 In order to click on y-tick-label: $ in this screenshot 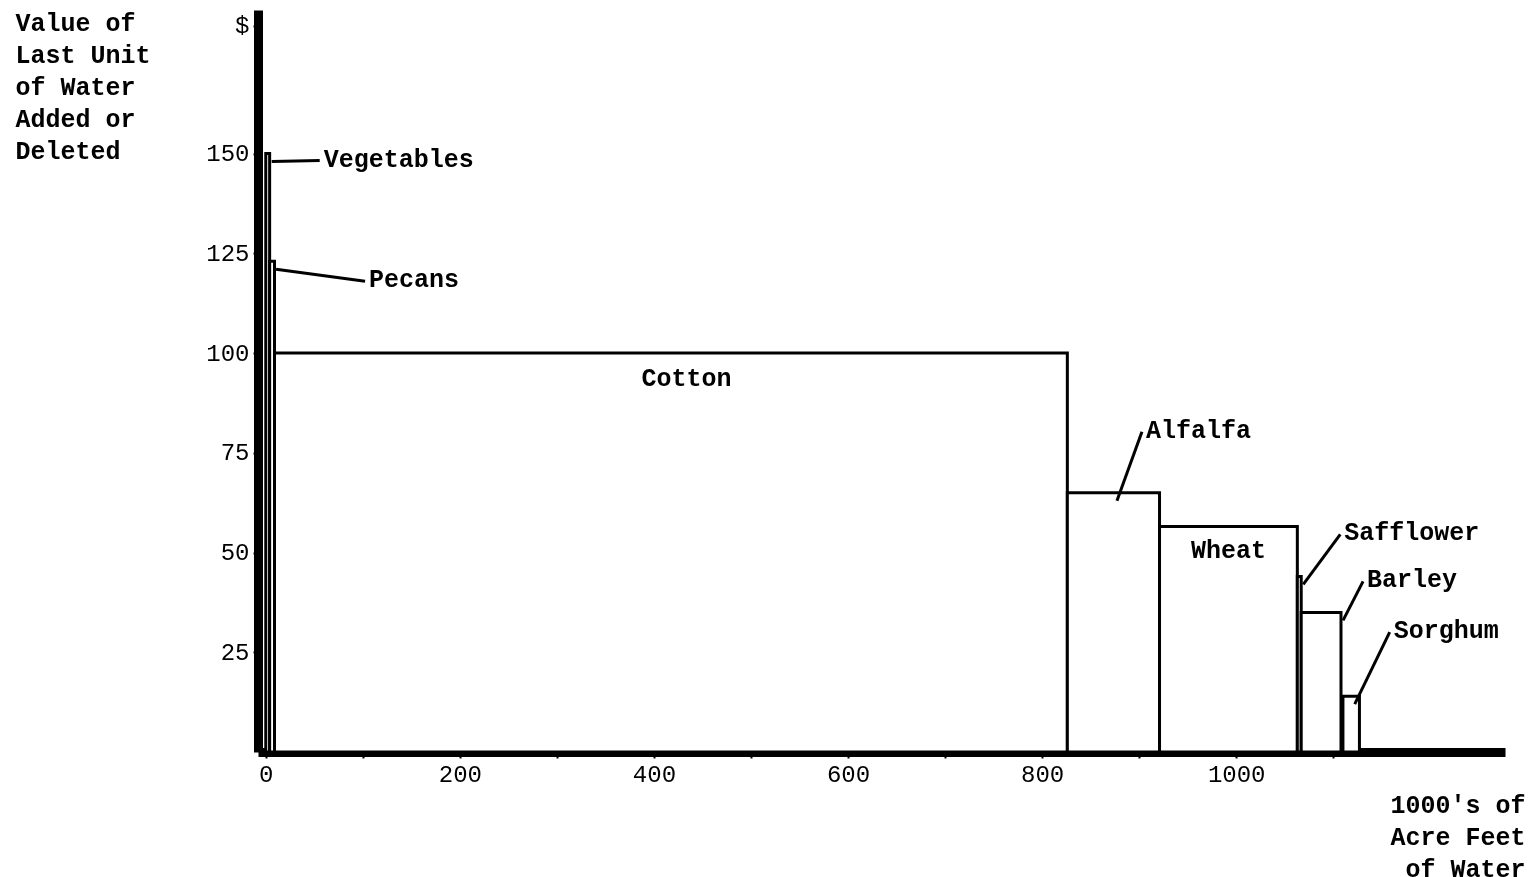, I will do `click(242, 27)`.